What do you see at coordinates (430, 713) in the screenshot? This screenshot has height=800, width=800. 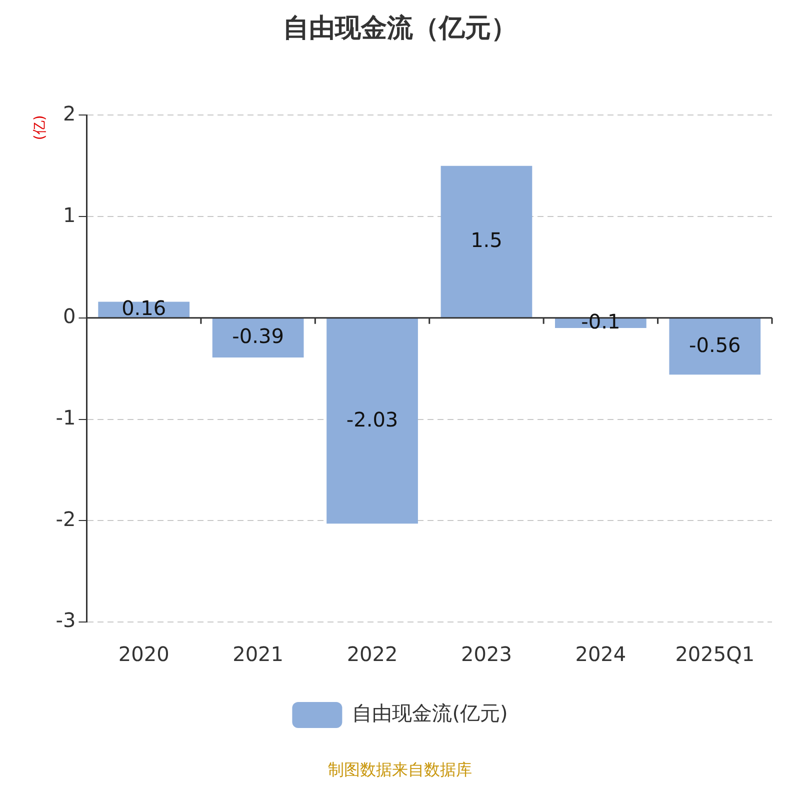 I see `legend-label: 自由现金流(亿元)` at bounding box center [430, 713].